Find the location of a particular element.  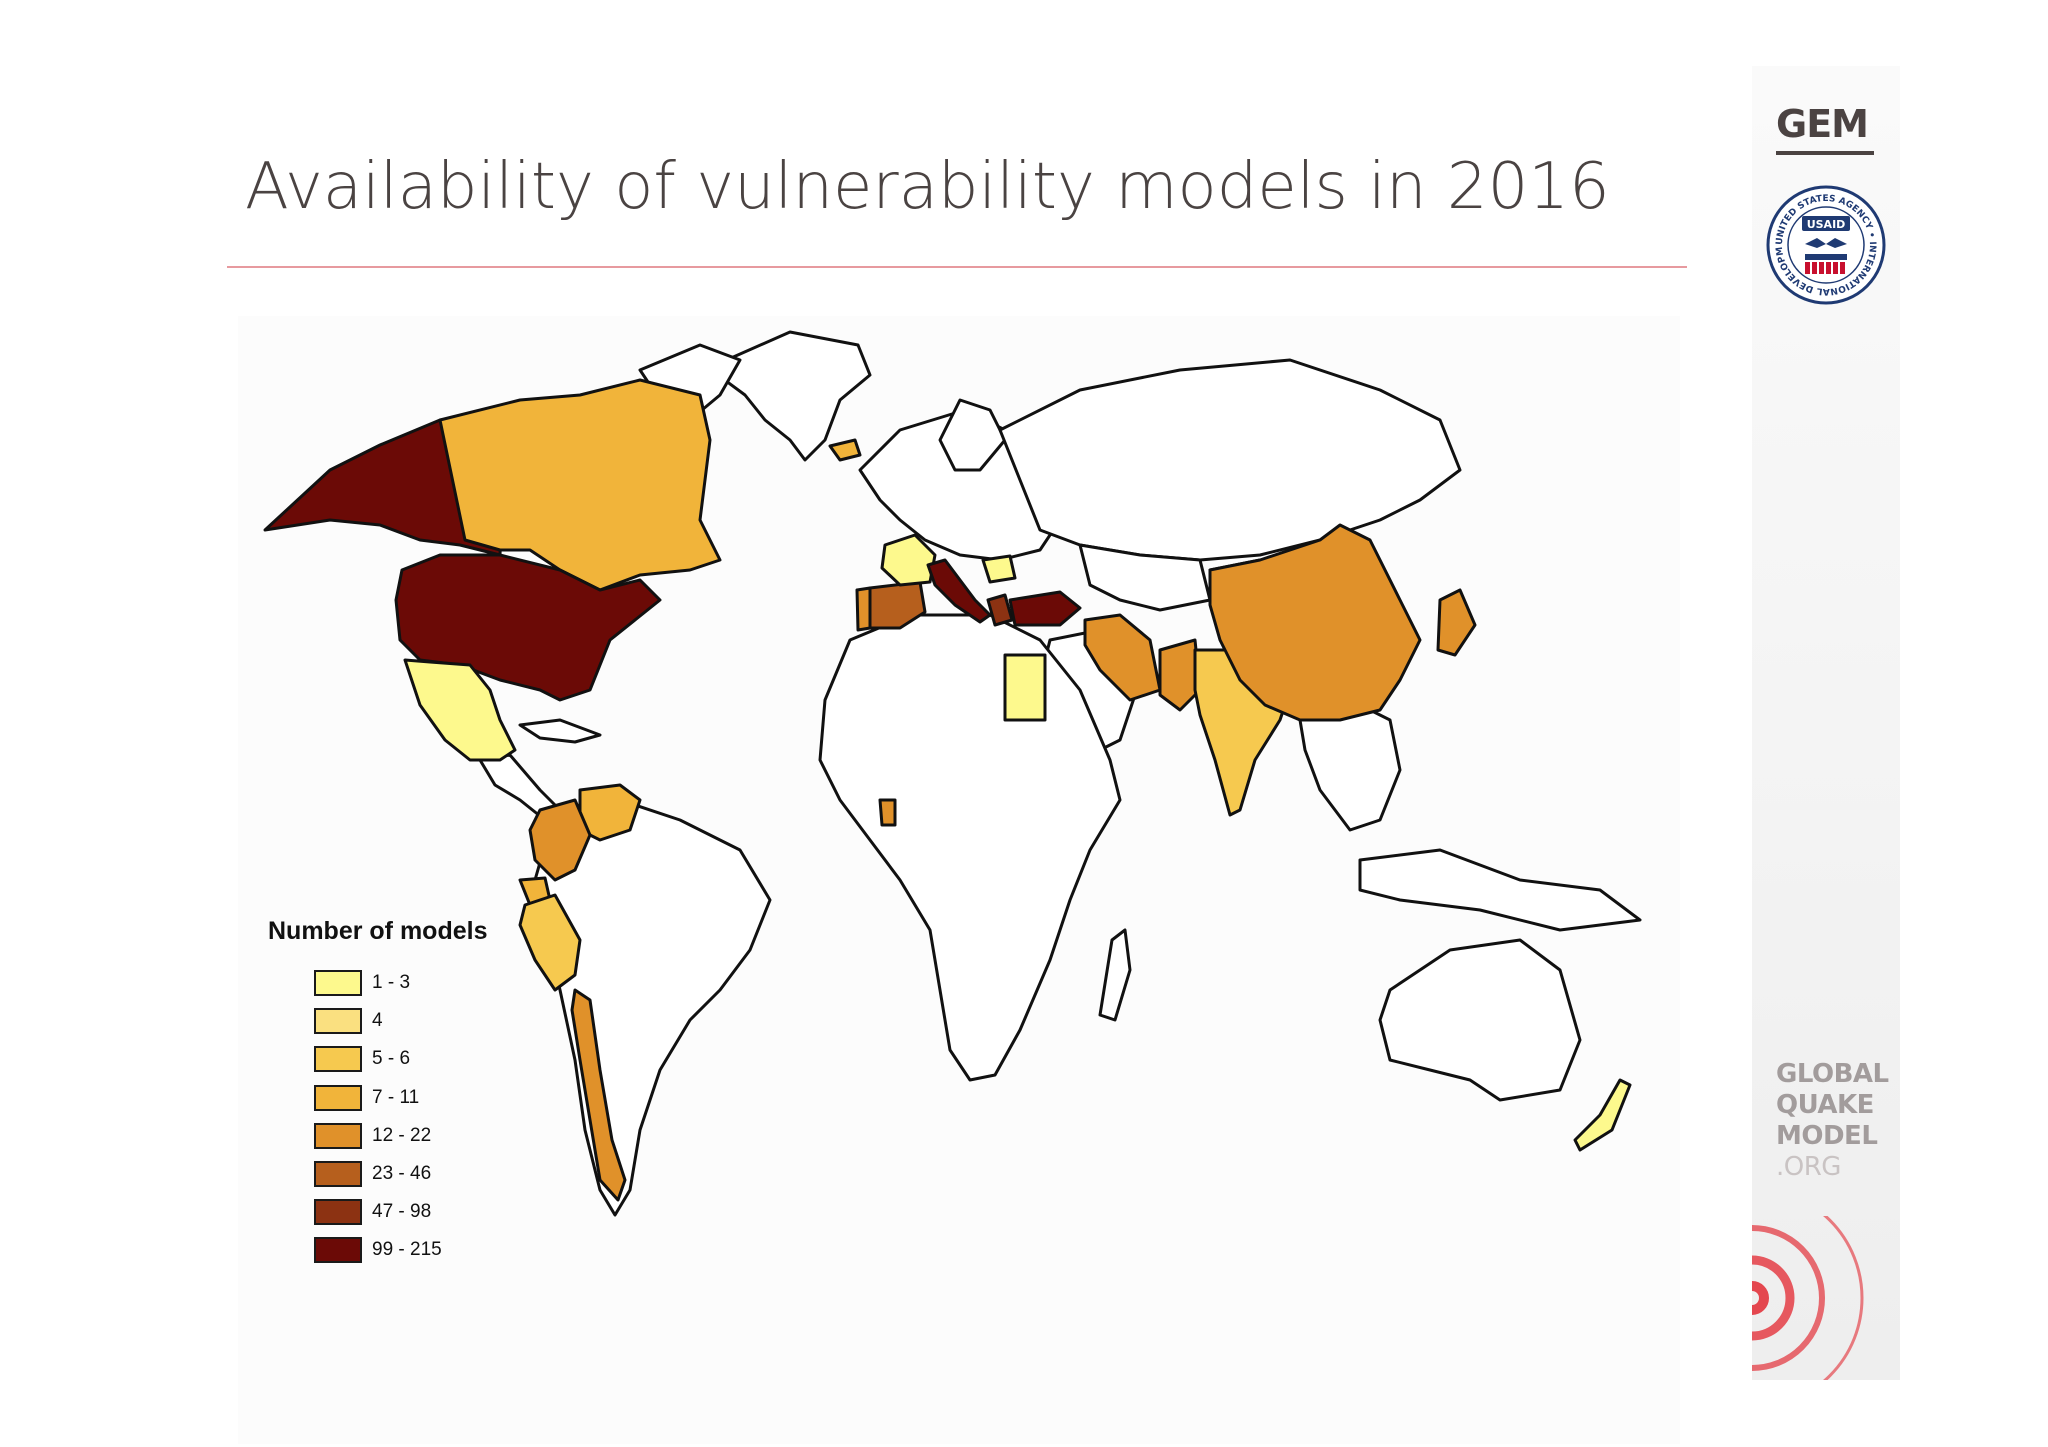

region-pakistan is located at coordinates (1180, 675).